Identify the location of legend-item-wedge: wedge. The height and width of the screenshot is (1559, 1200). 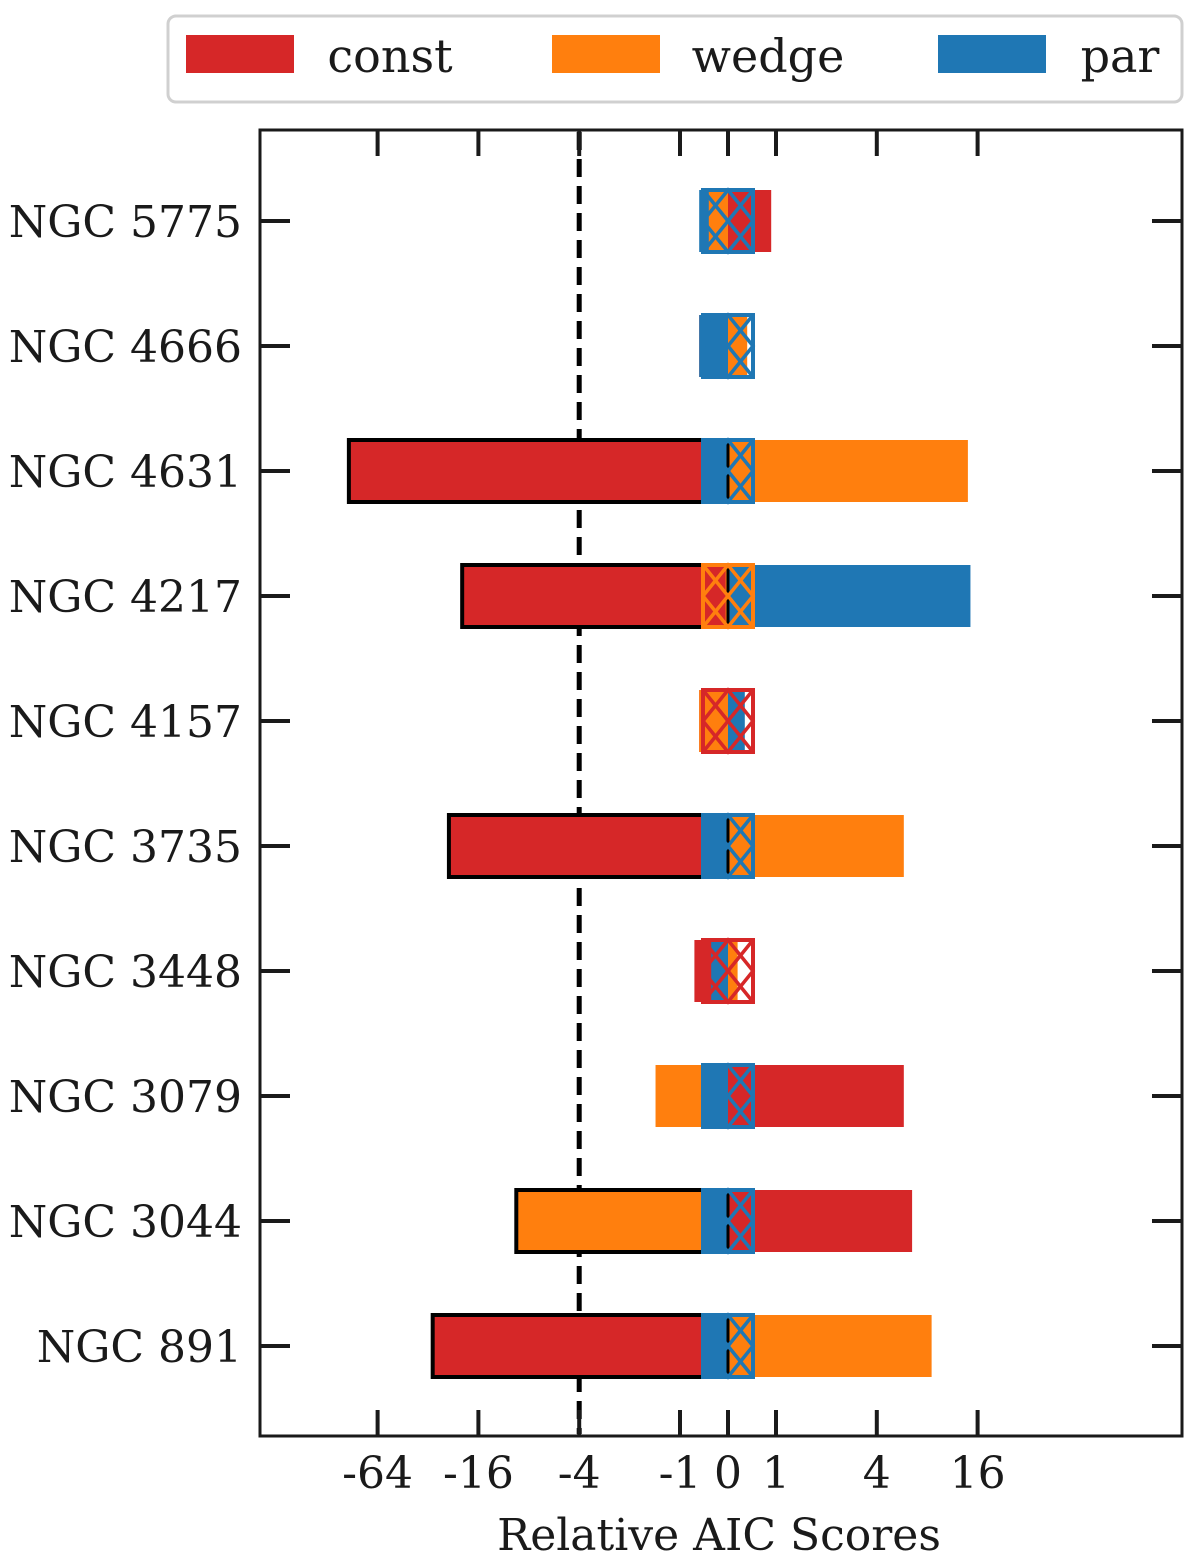
(698, 56).